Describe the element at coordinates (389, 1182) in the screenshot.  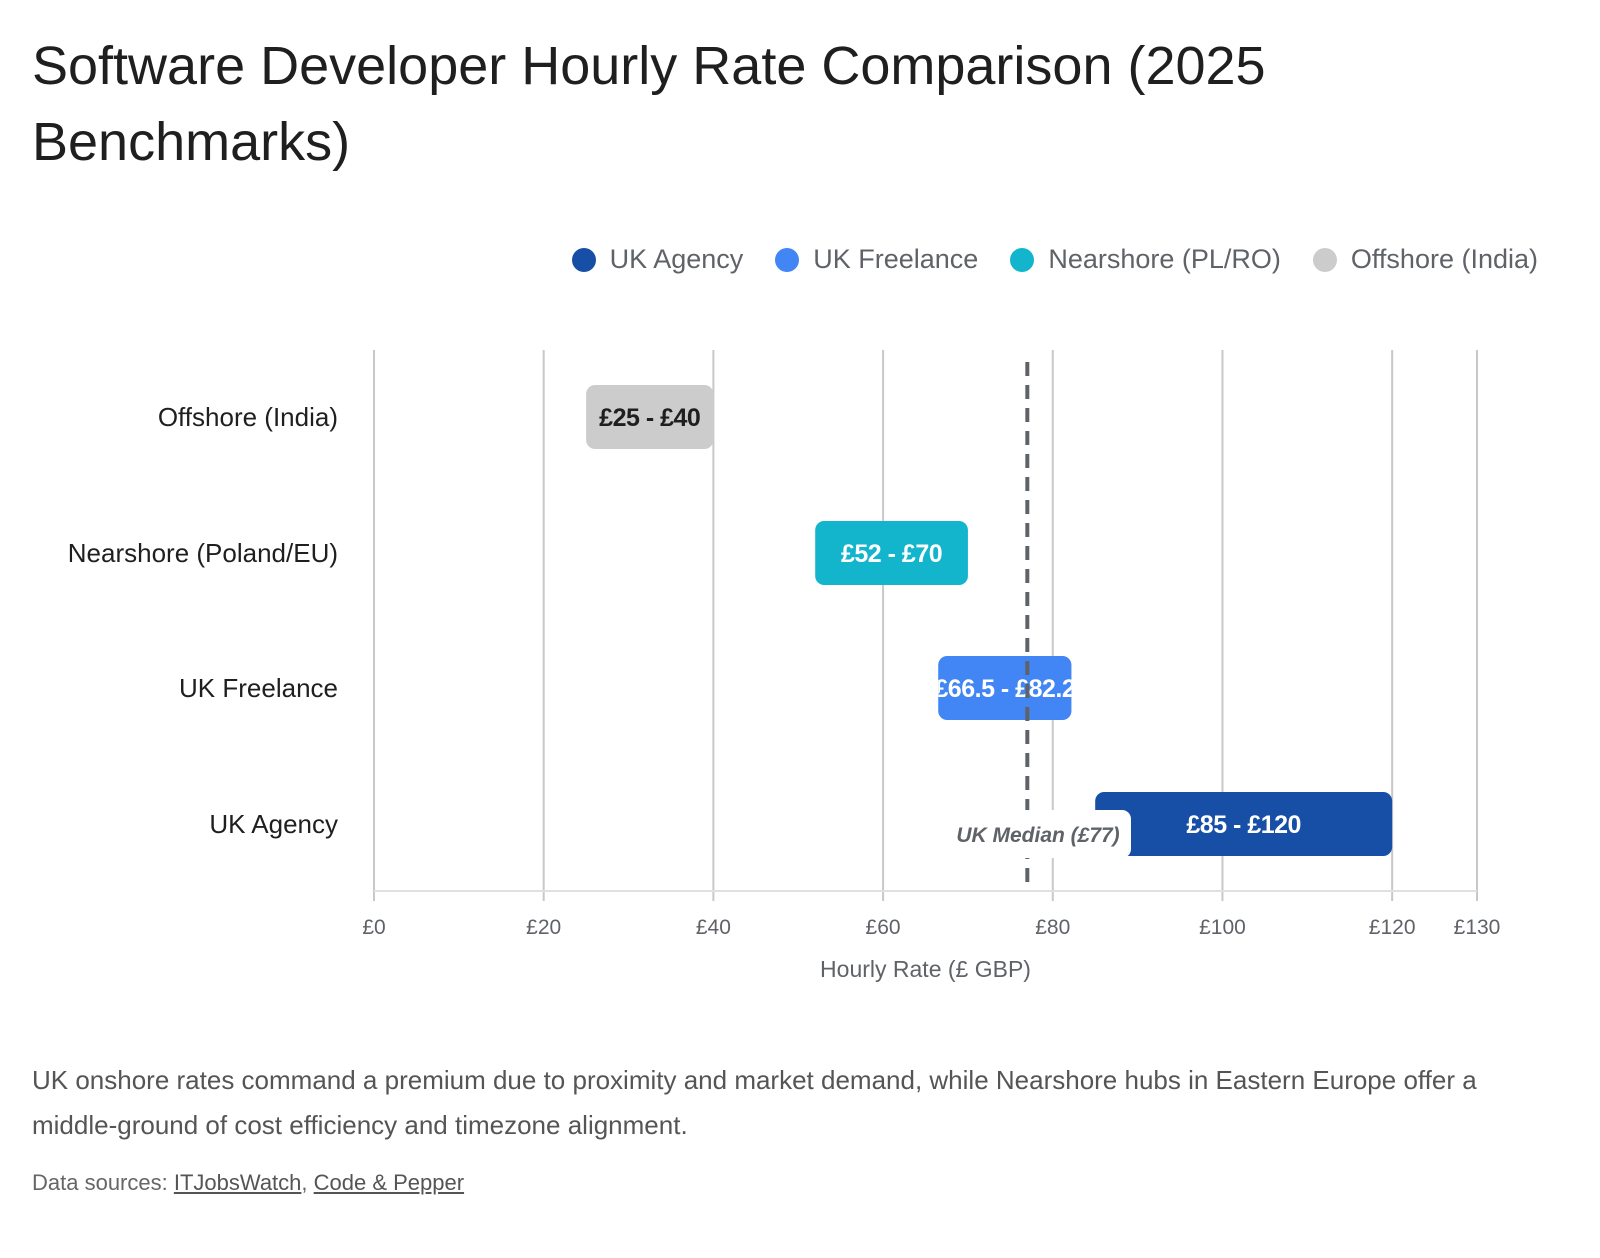
I see `source-link-code-pepper: Code & Pepper` at that location.